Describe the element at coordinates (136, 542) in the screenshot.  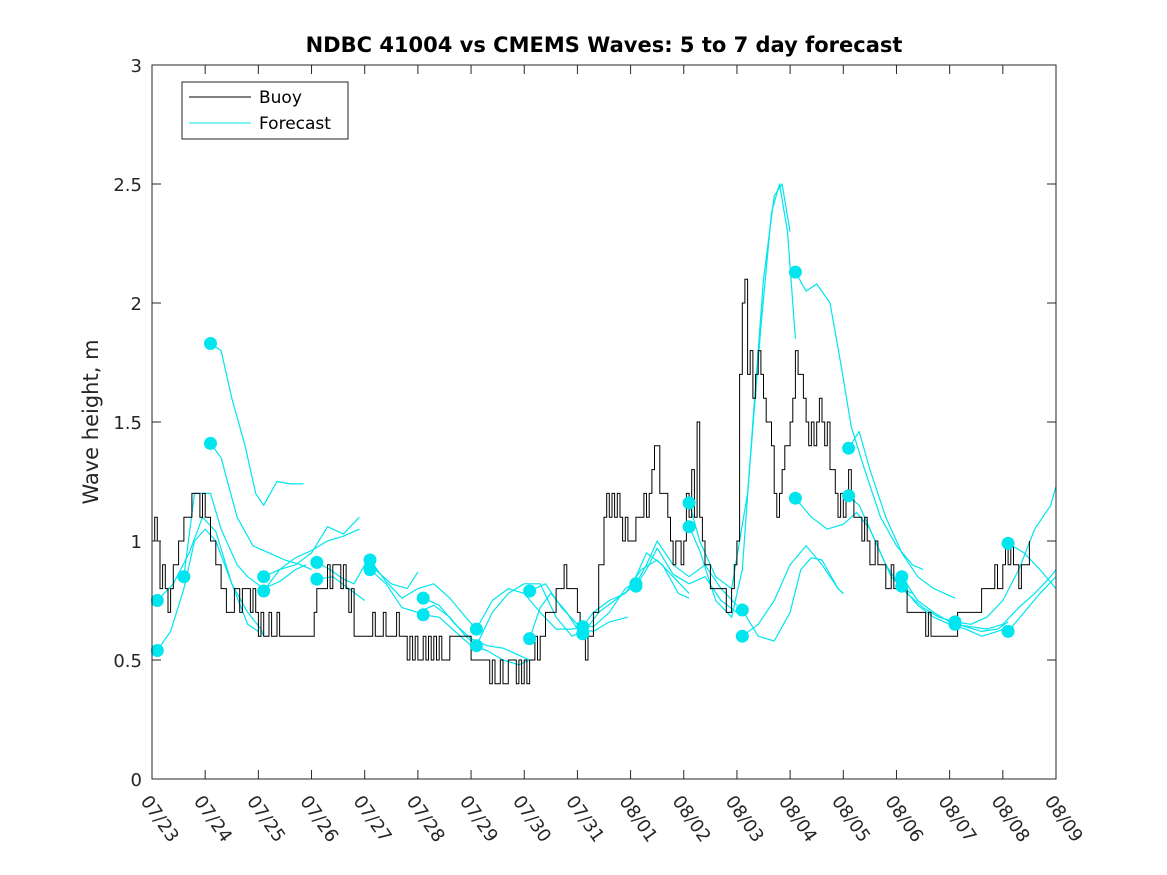
I see `y-tick-label: 1` at that location.